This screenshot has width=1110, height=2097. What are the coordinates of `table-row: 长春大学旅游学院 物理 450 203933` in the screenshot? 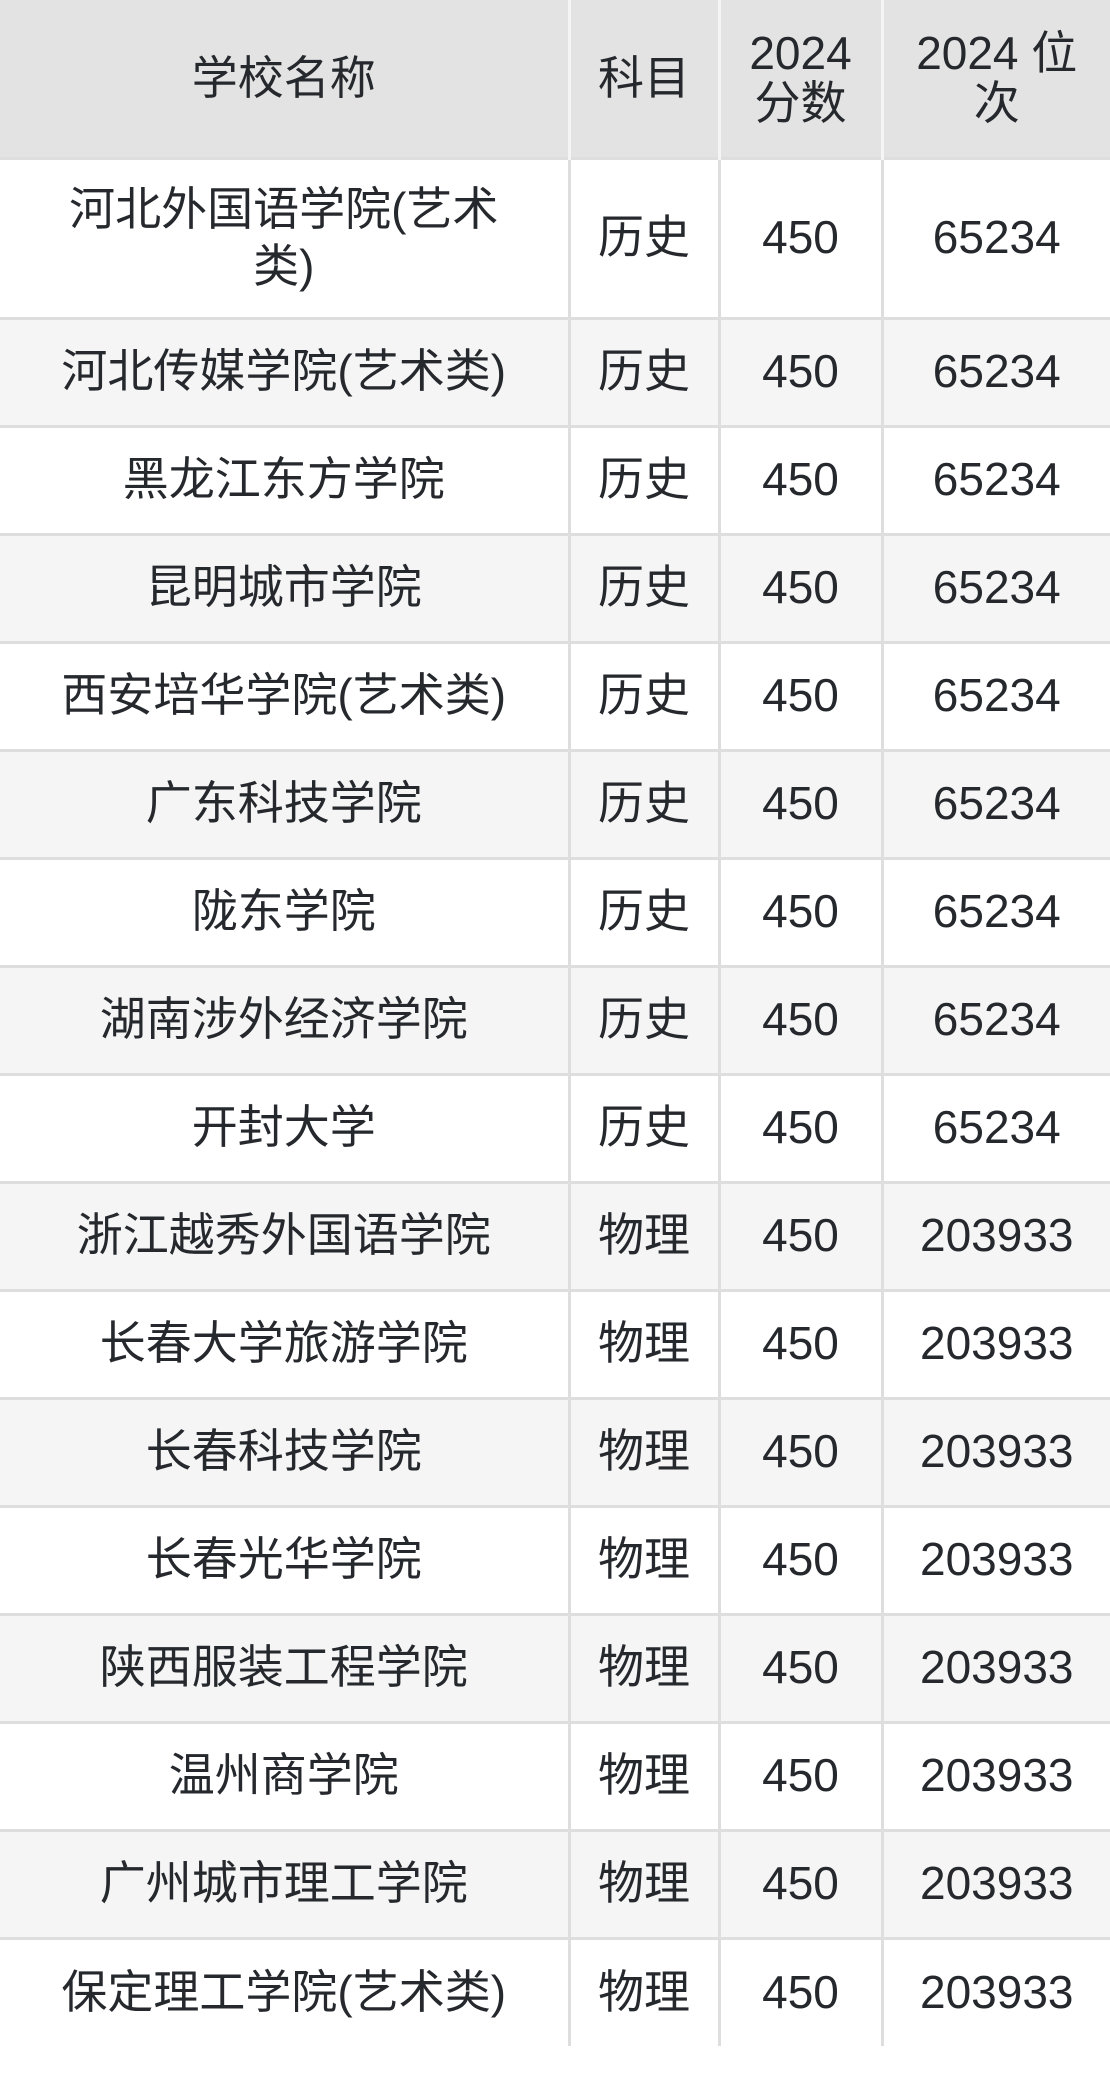 It's located at (555, 1343).